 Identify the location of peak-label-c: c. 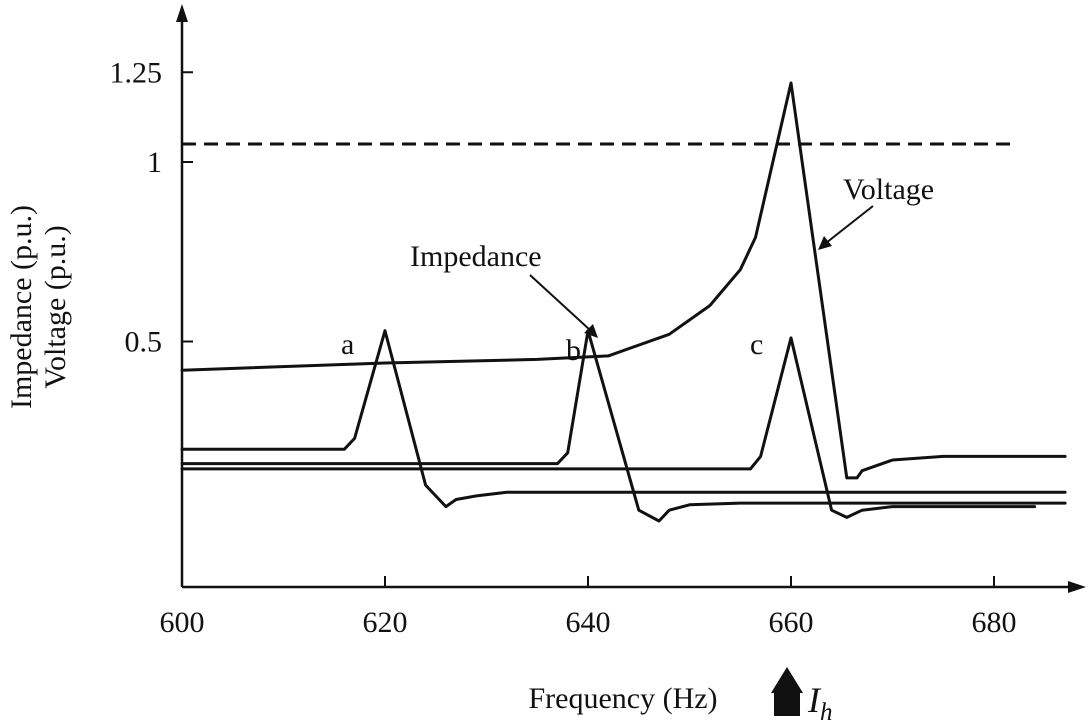
(756, 344).